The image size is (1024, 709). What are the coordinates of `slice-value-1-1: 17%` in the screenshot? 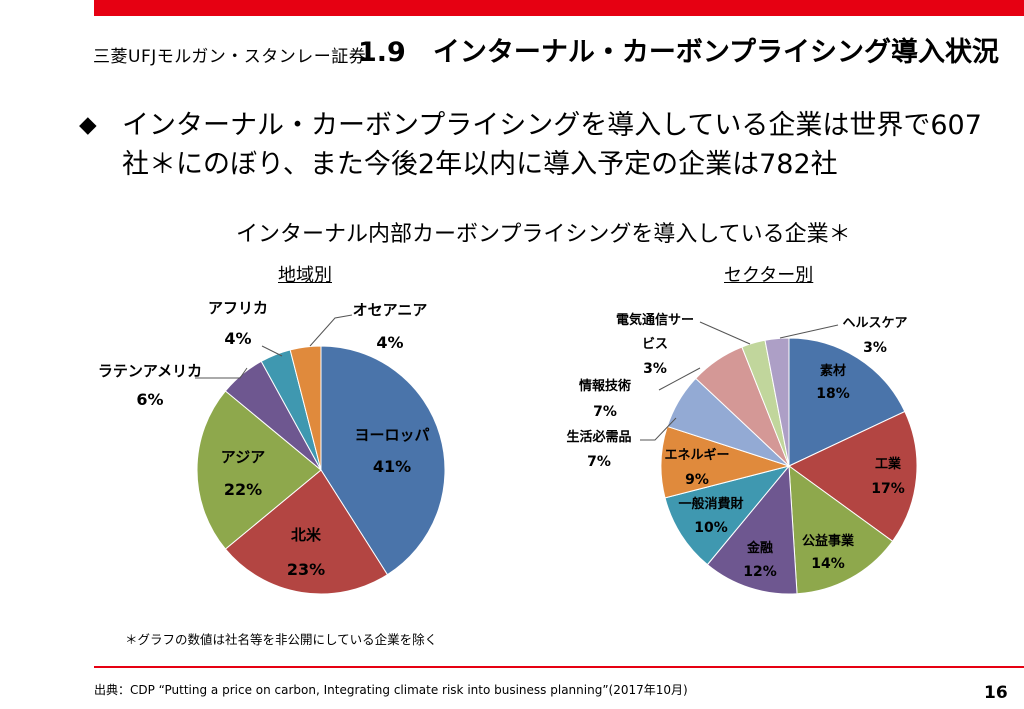 It's located at (888, 489).